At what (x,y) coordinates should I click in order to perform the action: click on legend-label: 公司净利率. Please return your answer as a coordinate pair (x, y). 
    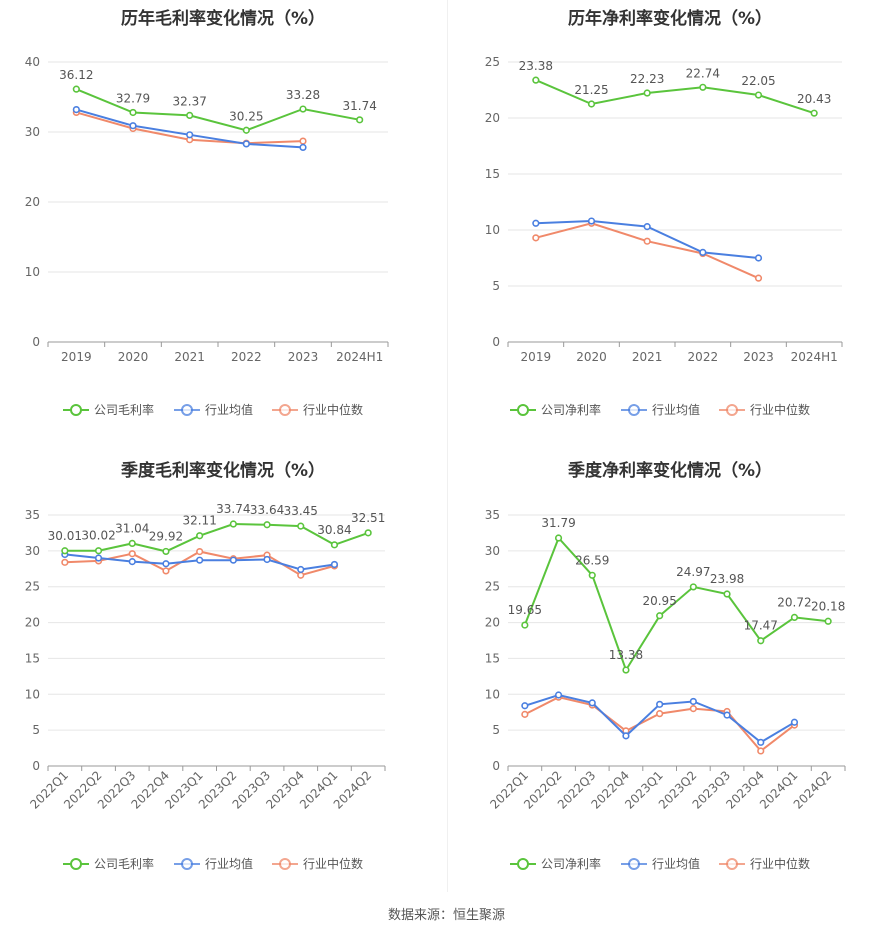
    Looking at the image, I should click on (571, 863).